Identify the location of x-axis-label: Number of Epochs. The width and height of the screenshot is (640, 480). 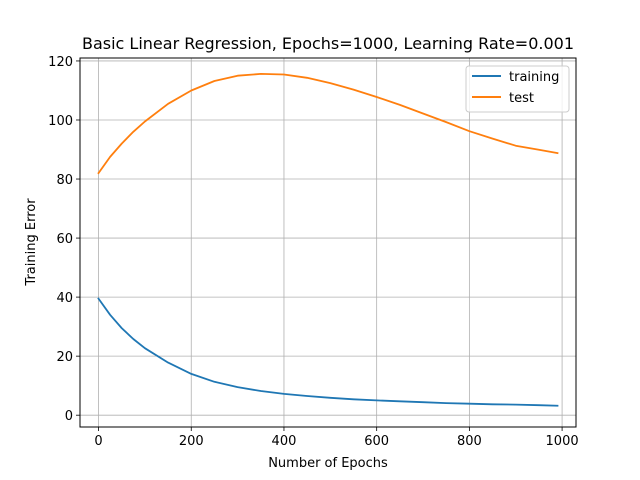
(328, 463).